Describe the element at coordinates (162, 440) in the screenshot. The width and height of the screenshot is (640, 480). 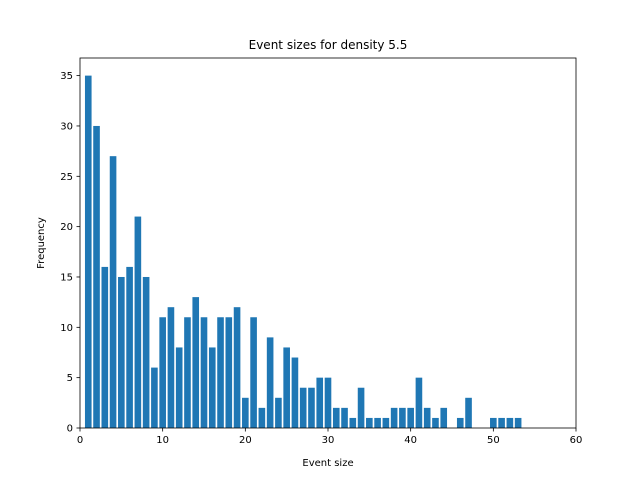
I see `x-tick-label: 10` at that location.